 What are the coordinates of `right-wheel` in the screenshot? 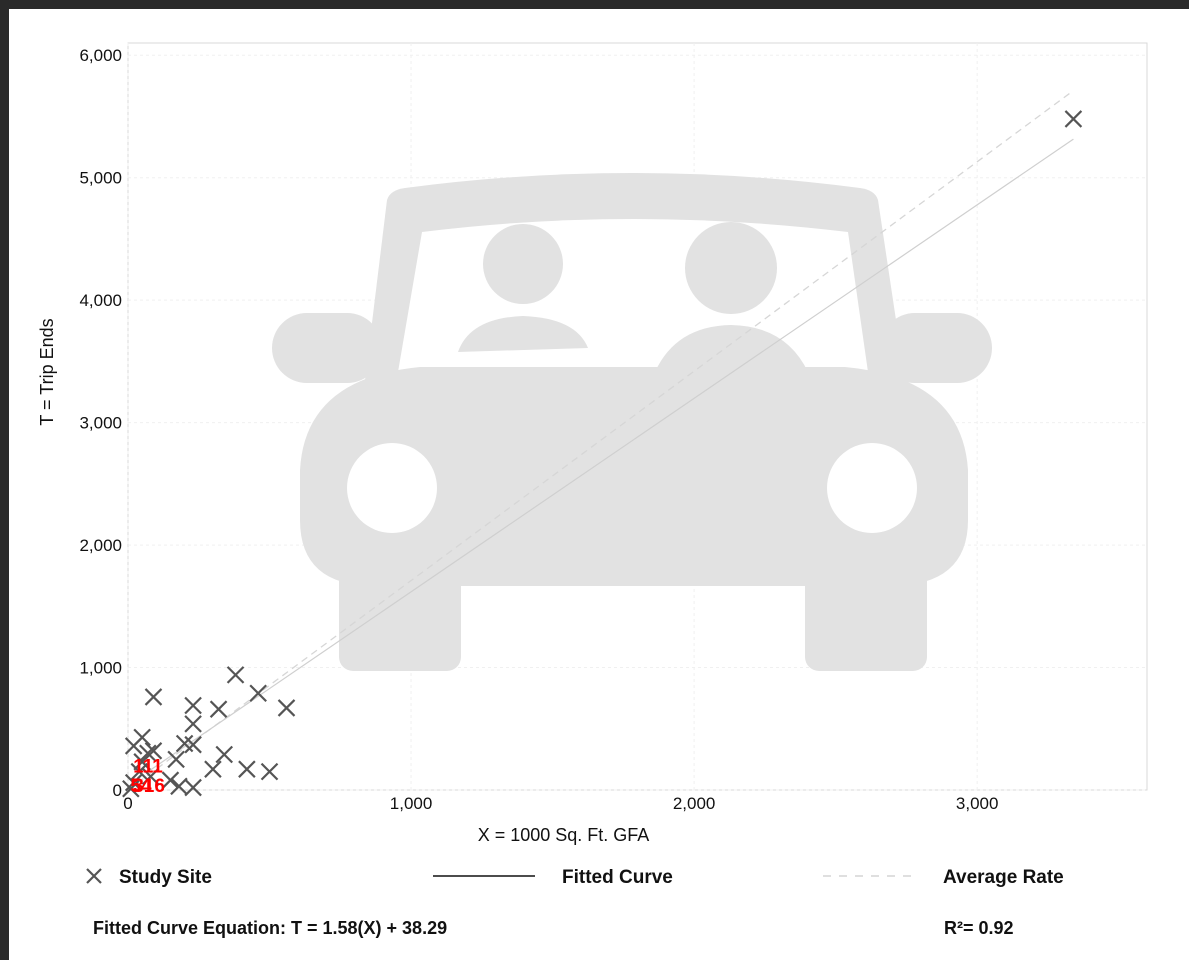 It's located at (866, 615).